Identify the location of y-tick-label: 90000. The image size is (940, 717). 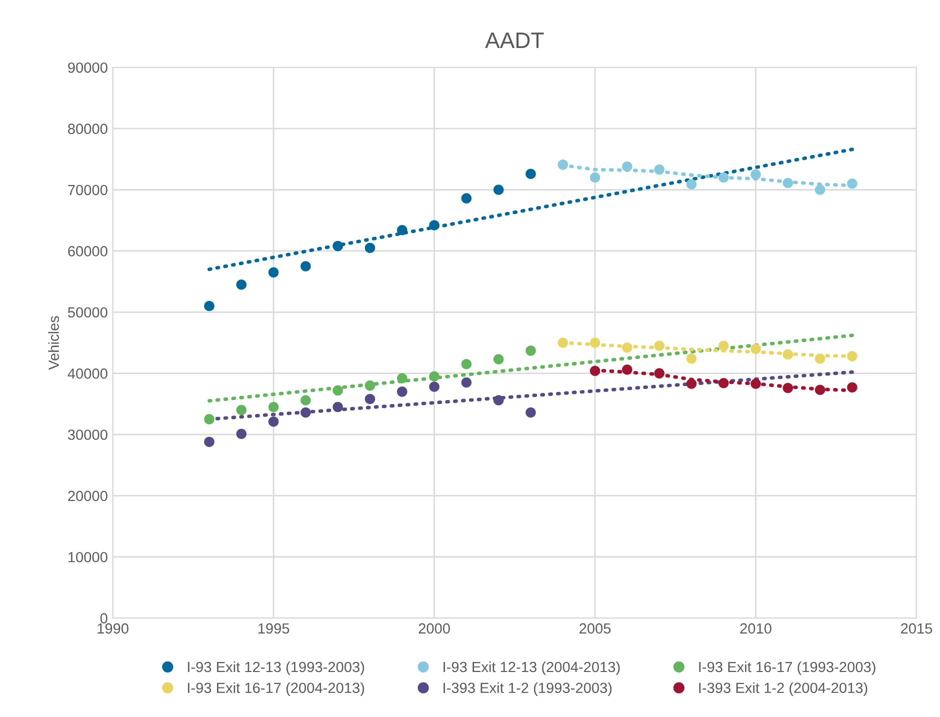
(88, 67).